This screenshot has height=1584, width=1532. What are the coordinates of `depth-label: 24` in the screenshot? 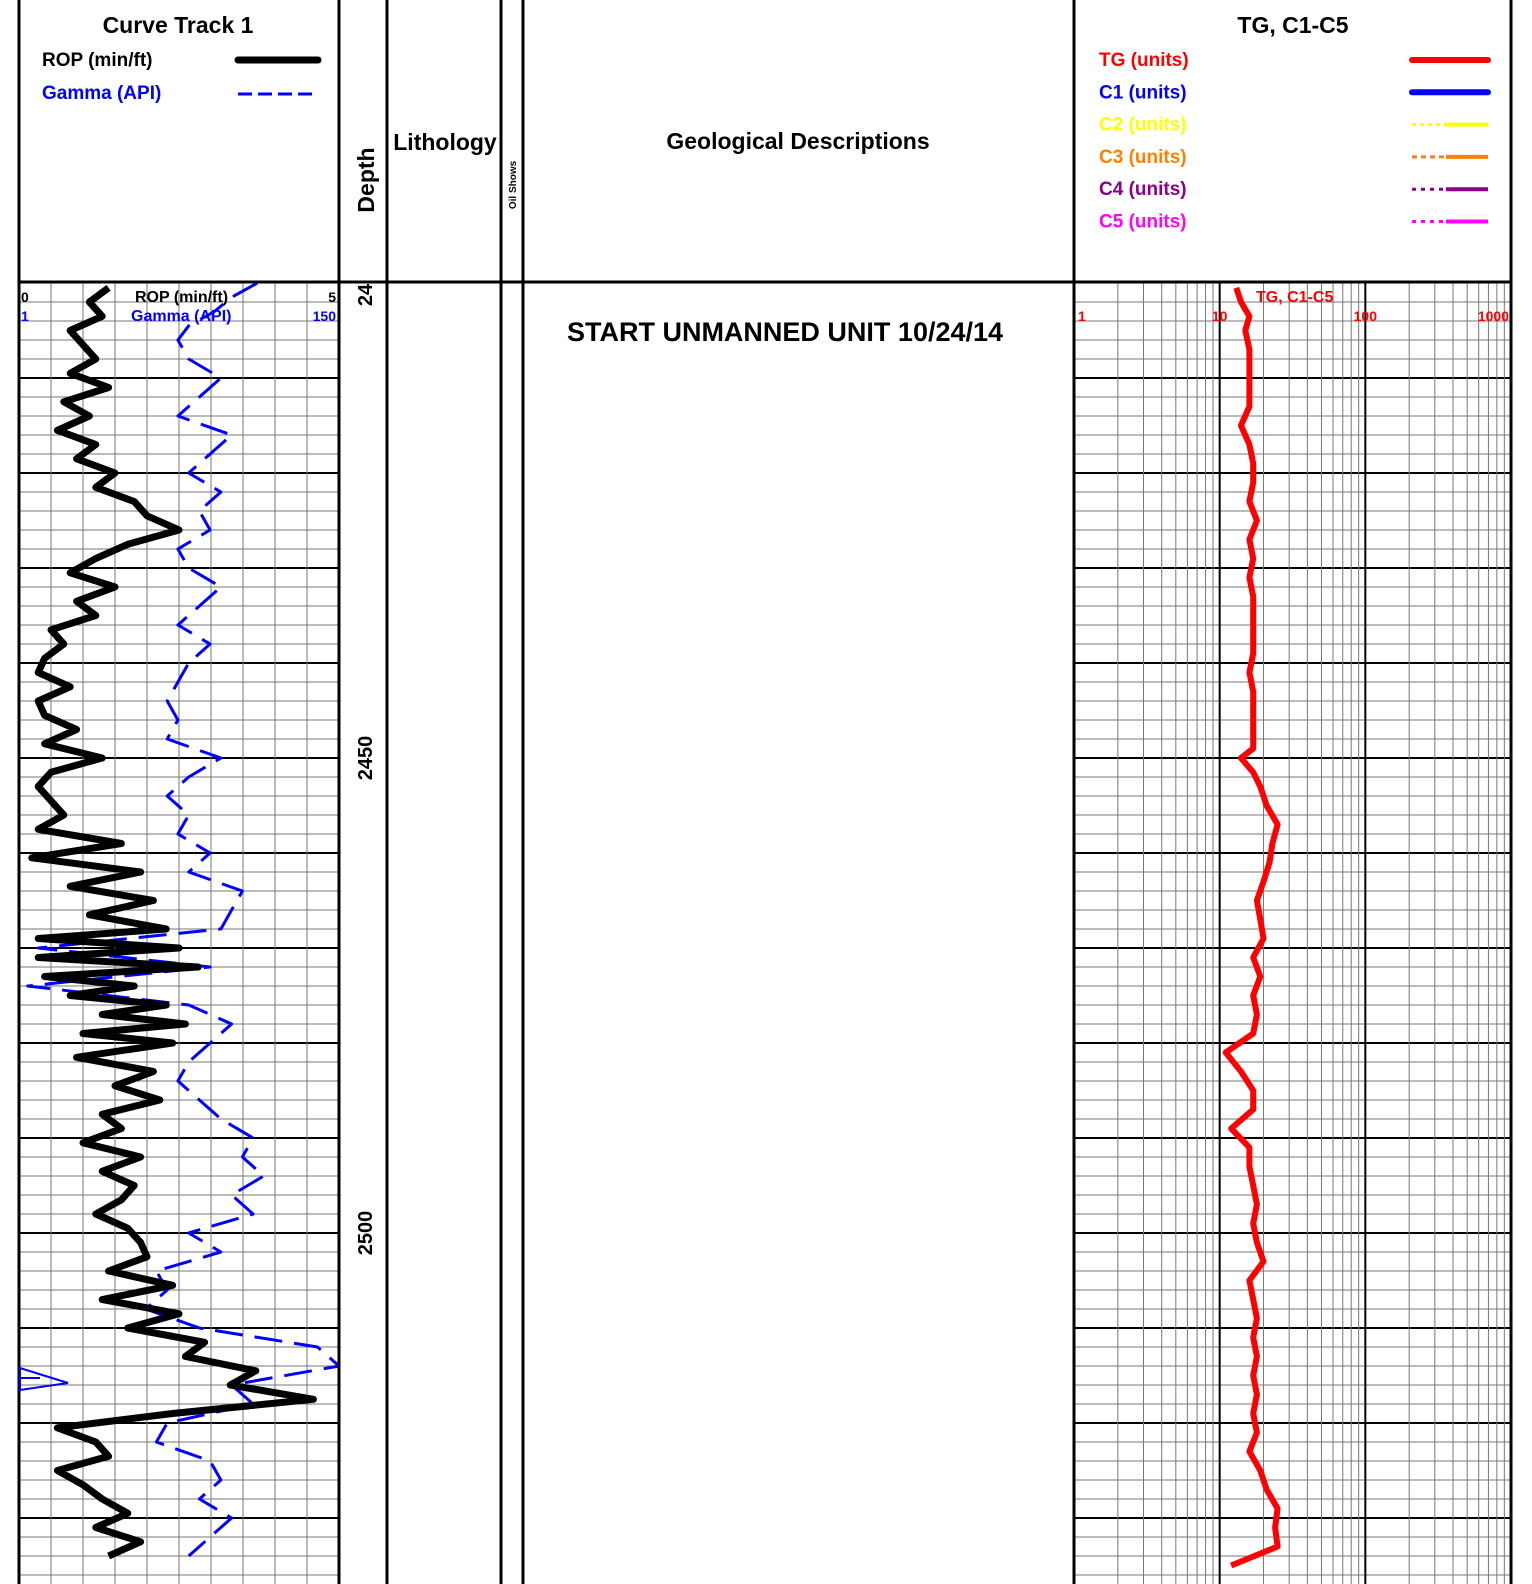 It's located at (366, 294).